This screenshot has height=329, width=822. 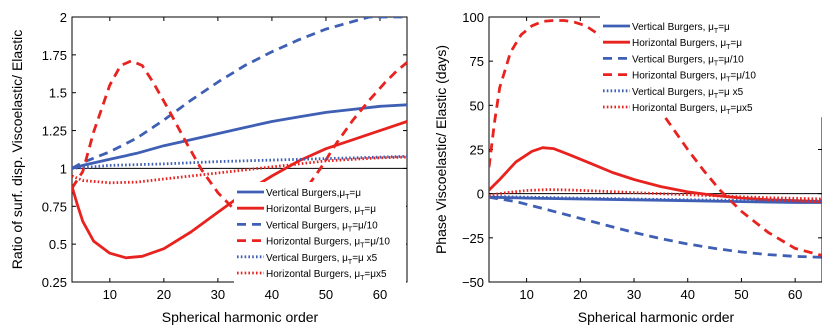 What do you see at coordinates (63, 168) in the screenshot?
I see `y-tick-label: 1` at bounding box center [63, 168].